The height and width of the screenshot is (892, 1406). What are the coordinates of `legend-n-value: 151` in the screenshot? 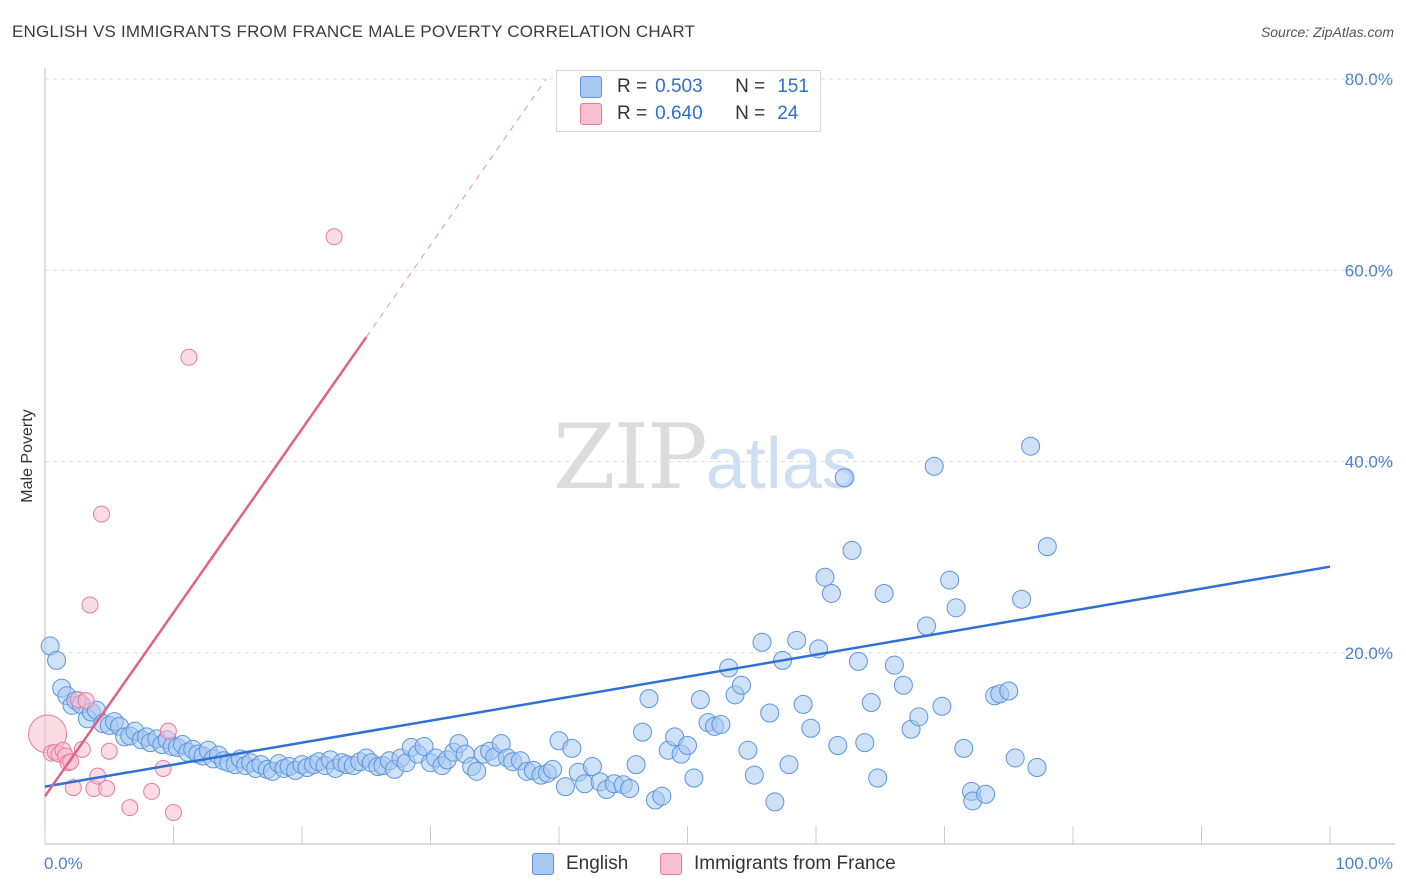 It's located at (793, 86).